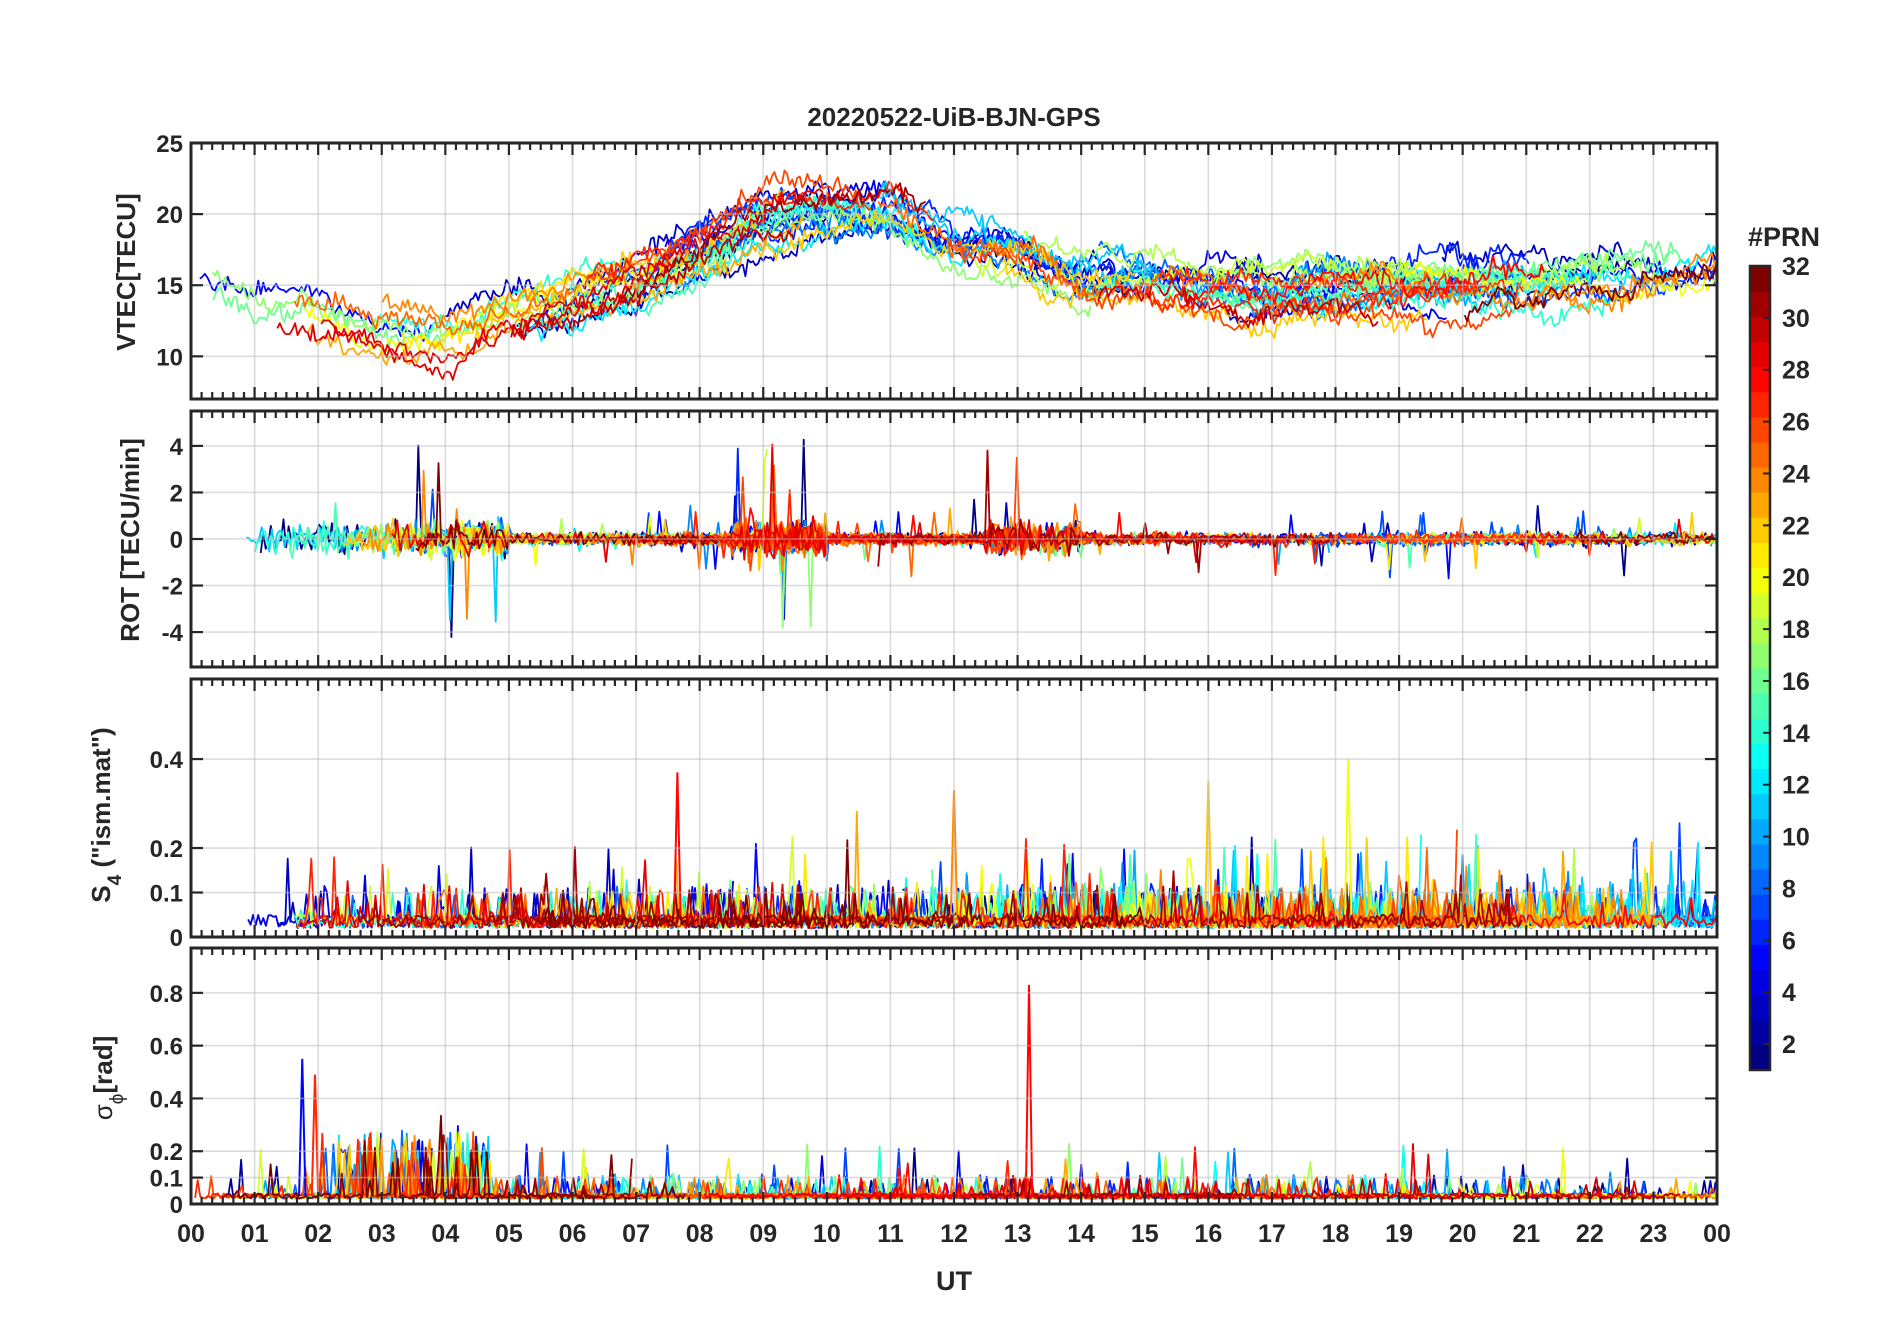 This screenshot has width=1902, height=1330. What do you see at coordinates (1208, 1234) in the screenshot?
I see `x-tick-label: 16` at bounding box center [1208, 1234].